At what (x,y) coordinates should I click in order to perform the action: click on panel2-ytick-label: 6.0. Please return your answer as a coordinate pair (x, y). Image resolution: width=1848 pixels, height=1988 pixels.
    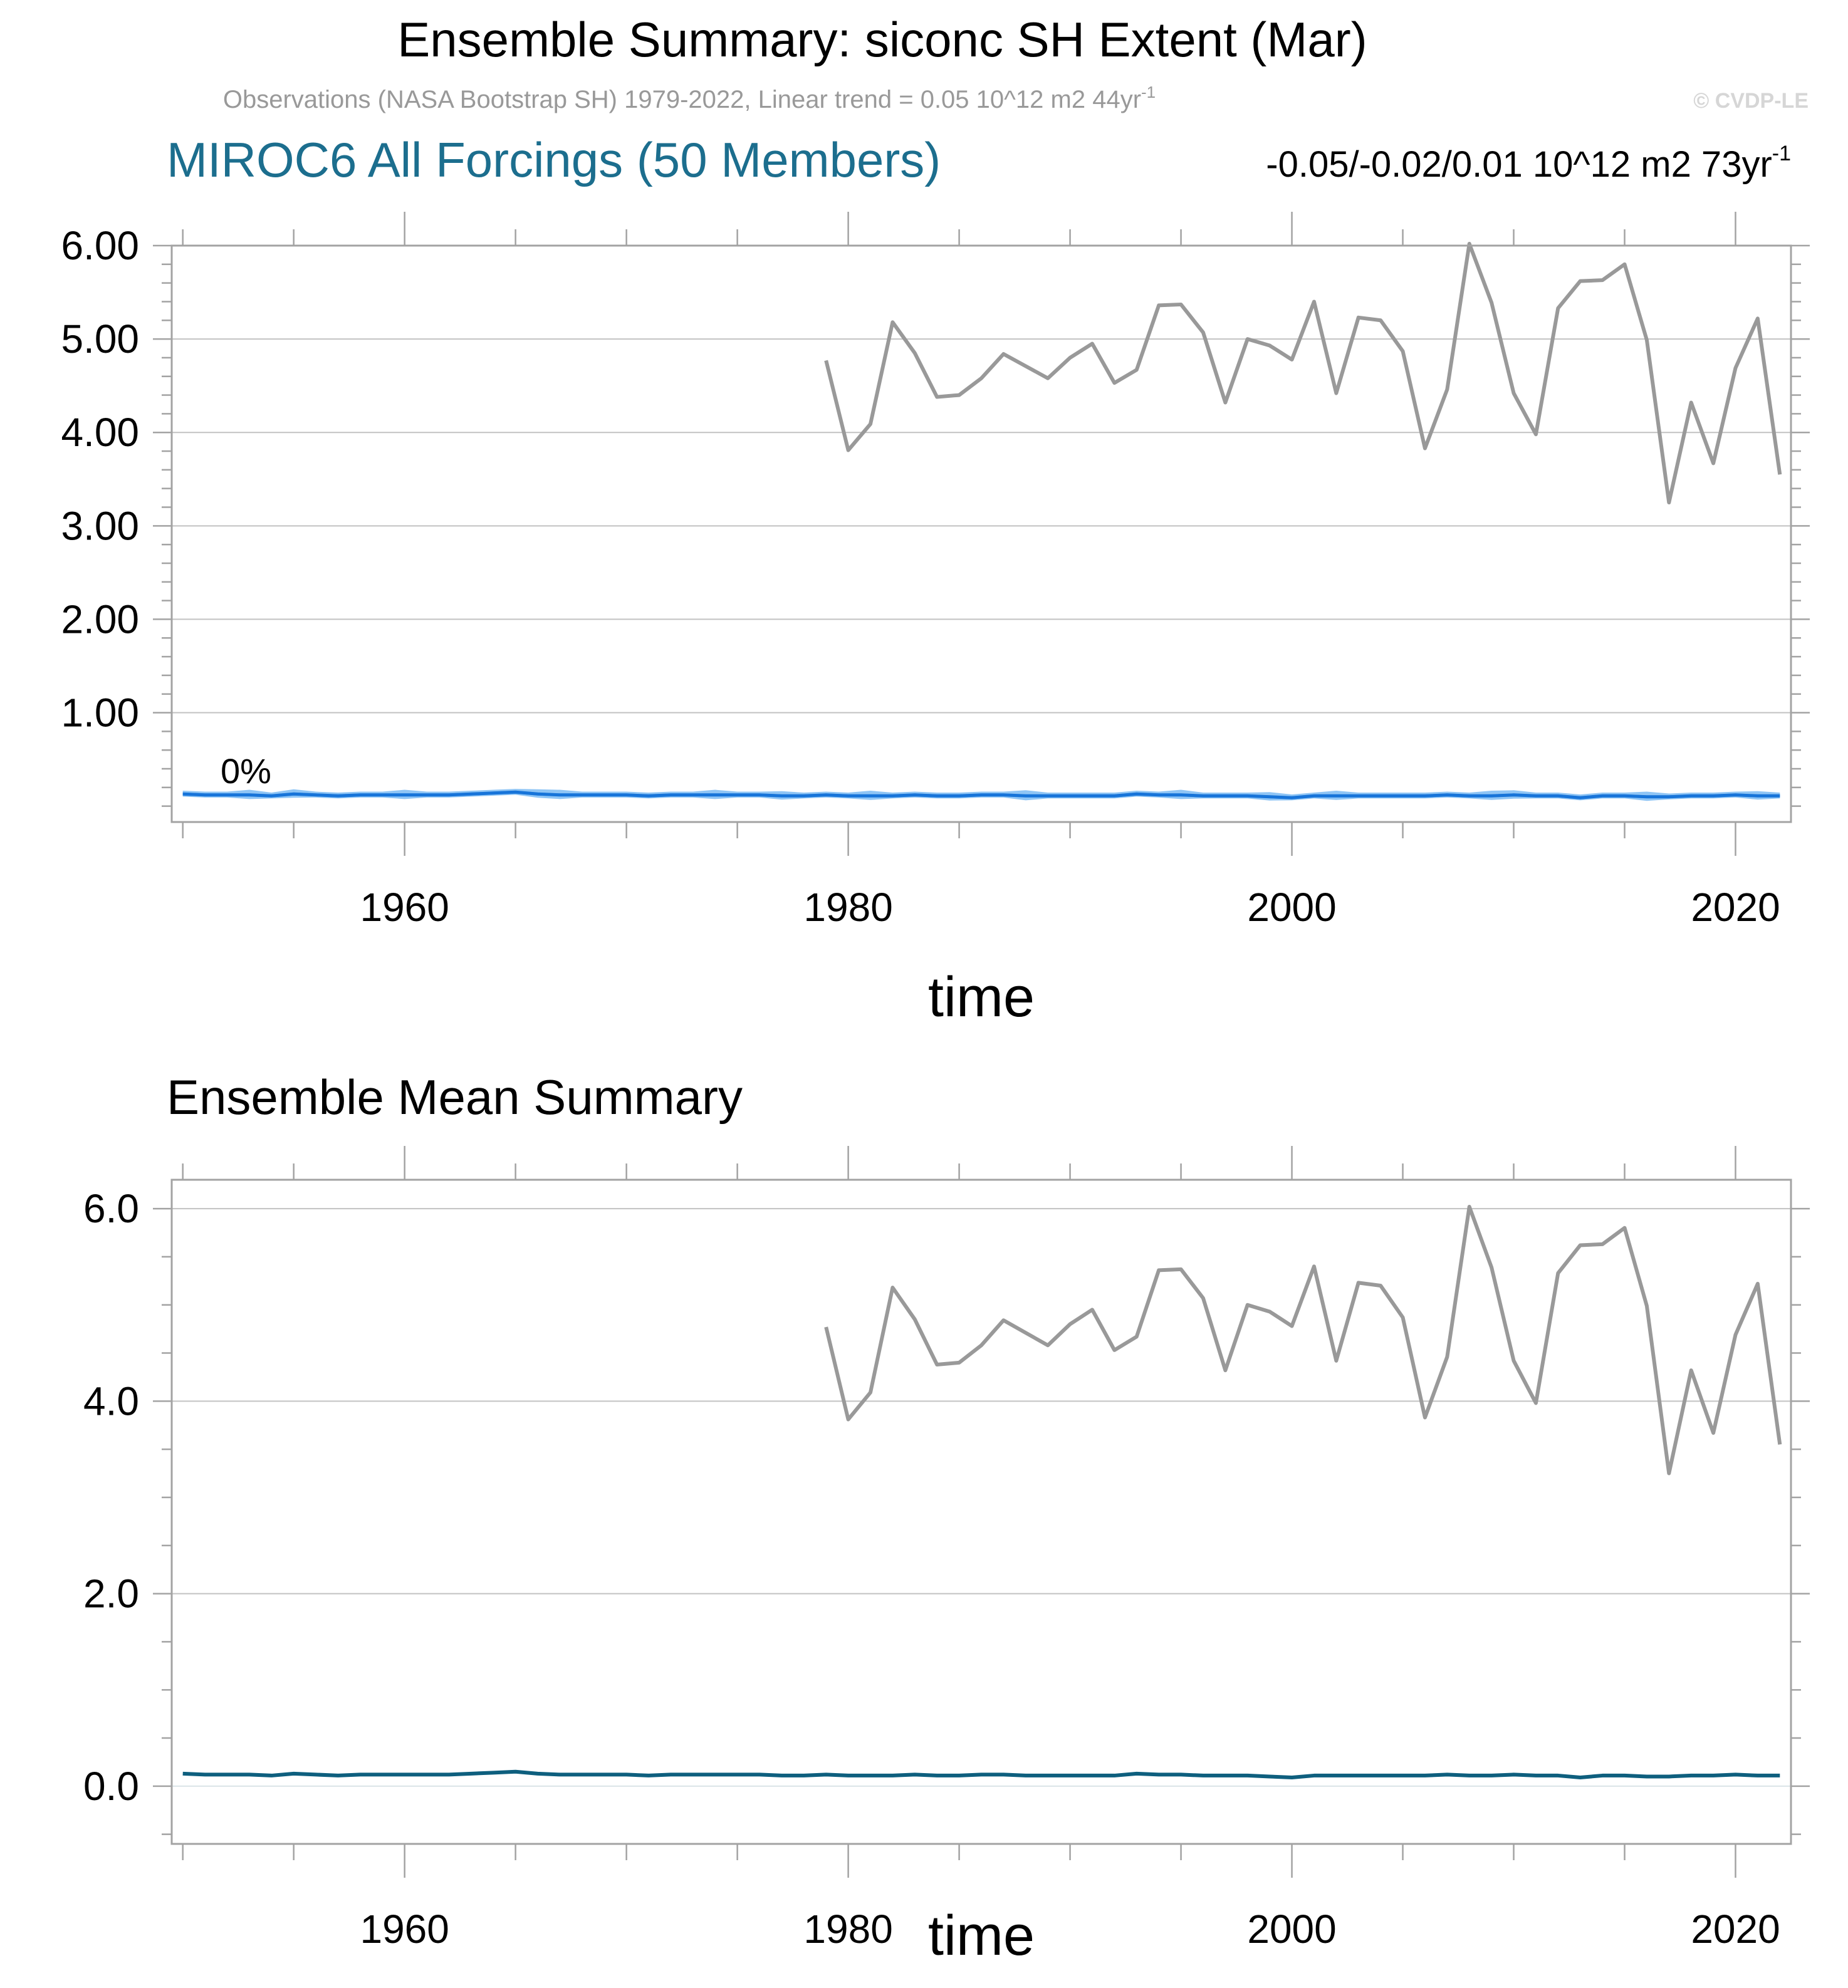
    Looking at the image, I should click on (111, 1209).